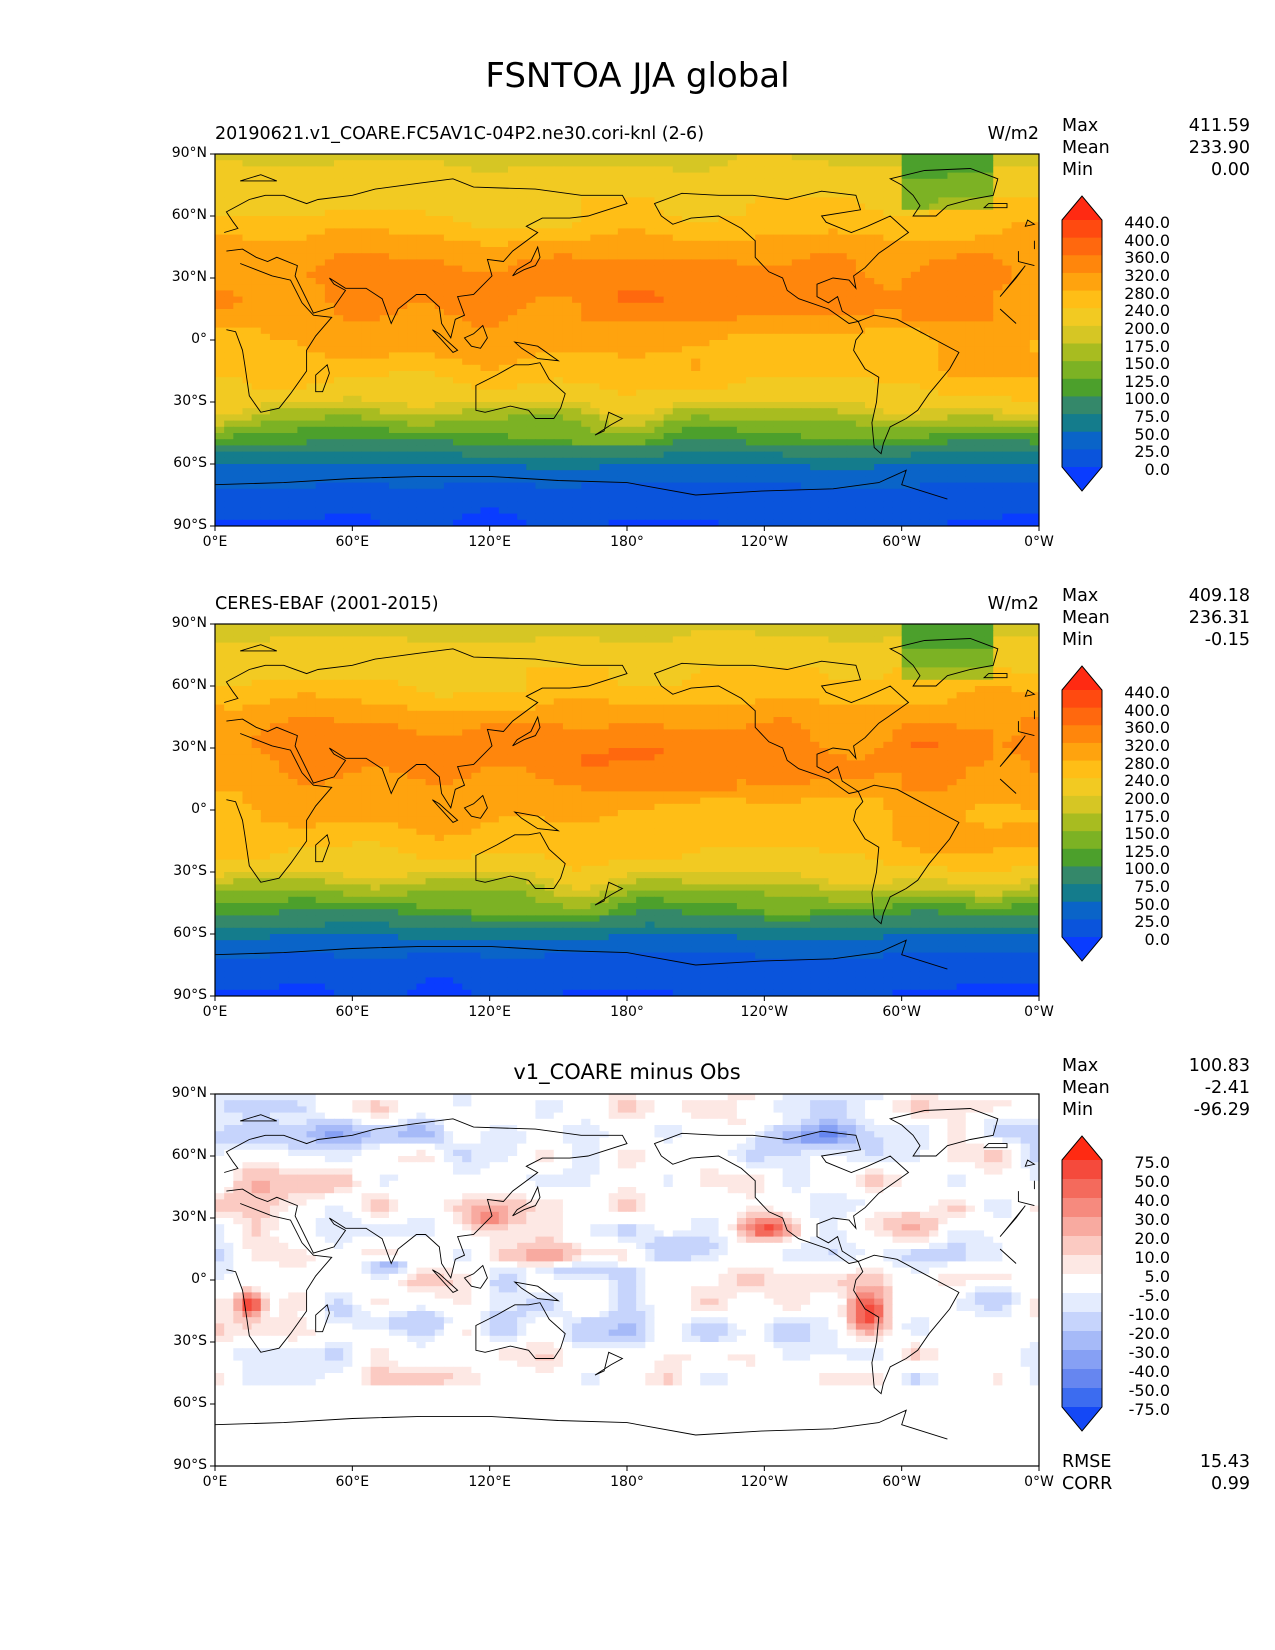 This screenshot has width=1275, height=1650. What do you see at coordinates (190, 463) in the screenshot?
I see `y-tick-label: 60°S` at bounding box center [190, 463].